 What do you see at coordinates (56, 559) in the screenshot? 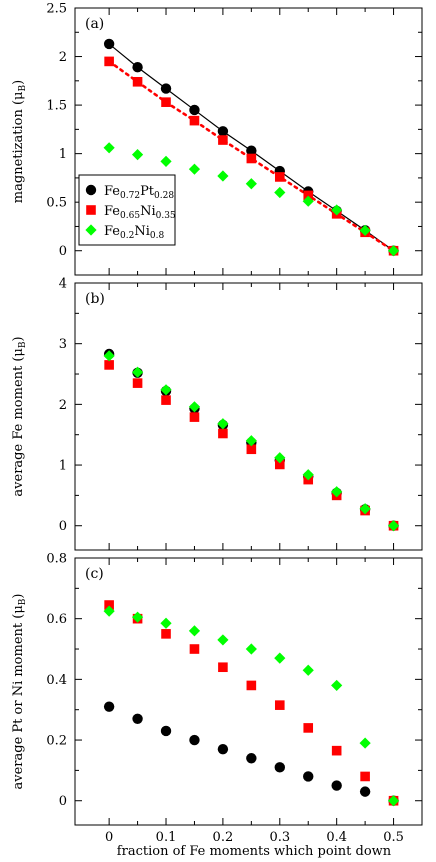
I see `y-tick-label: 0.8` at bounding box center [56, 559].